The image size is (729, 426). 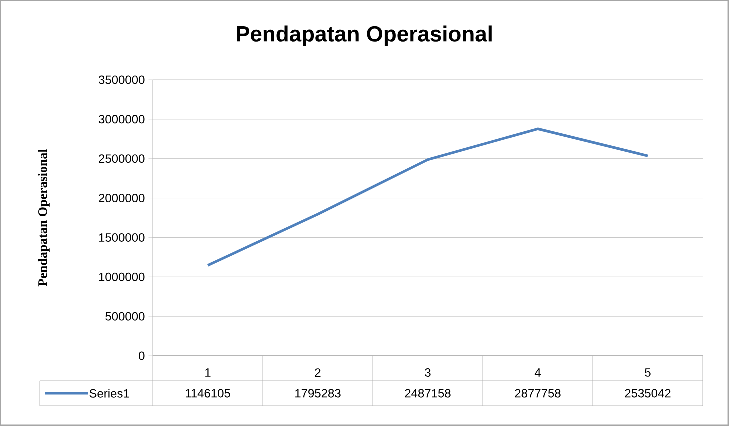 I want to click on chart-title: Pendapatan Operasional, so click(x=364, y=36).